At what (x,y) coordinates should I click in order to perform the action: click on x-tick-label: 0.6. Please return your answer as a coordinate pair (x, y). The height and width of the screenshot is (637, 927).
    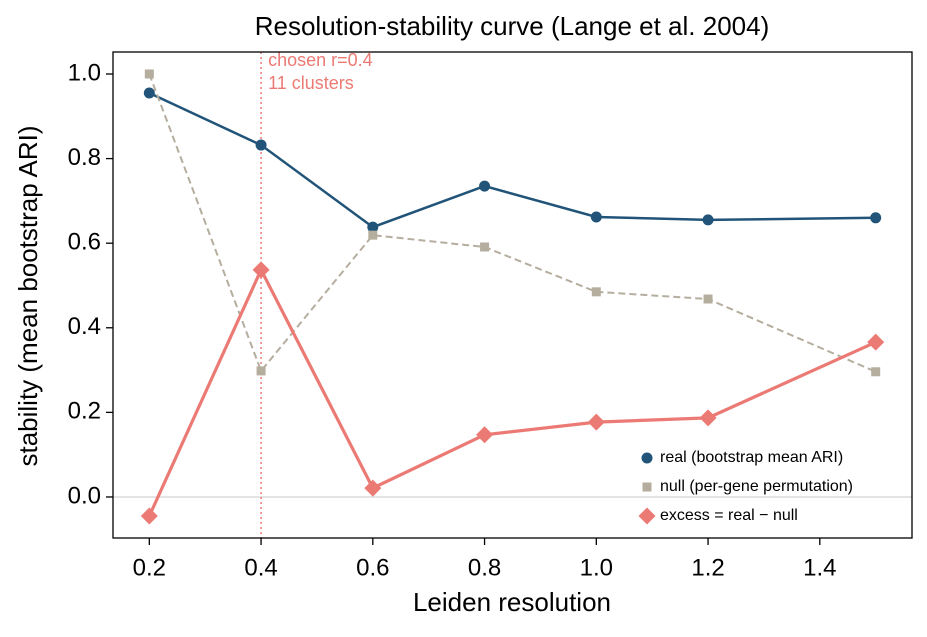
    Looking at the image, I should click on (372, 567).